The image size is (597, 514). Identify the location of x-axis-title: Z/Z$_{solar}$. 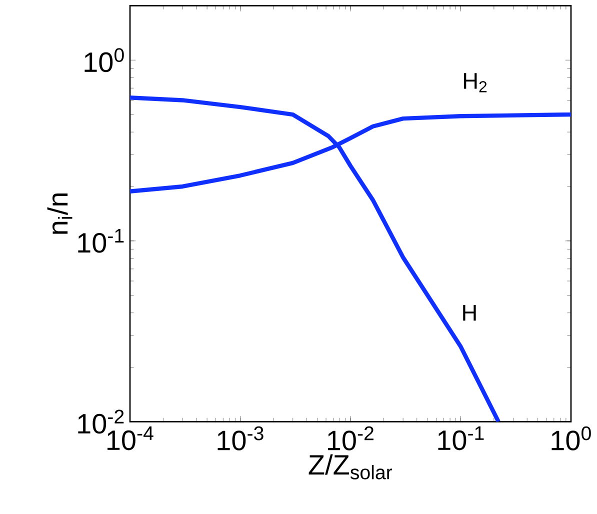
(350, 467).